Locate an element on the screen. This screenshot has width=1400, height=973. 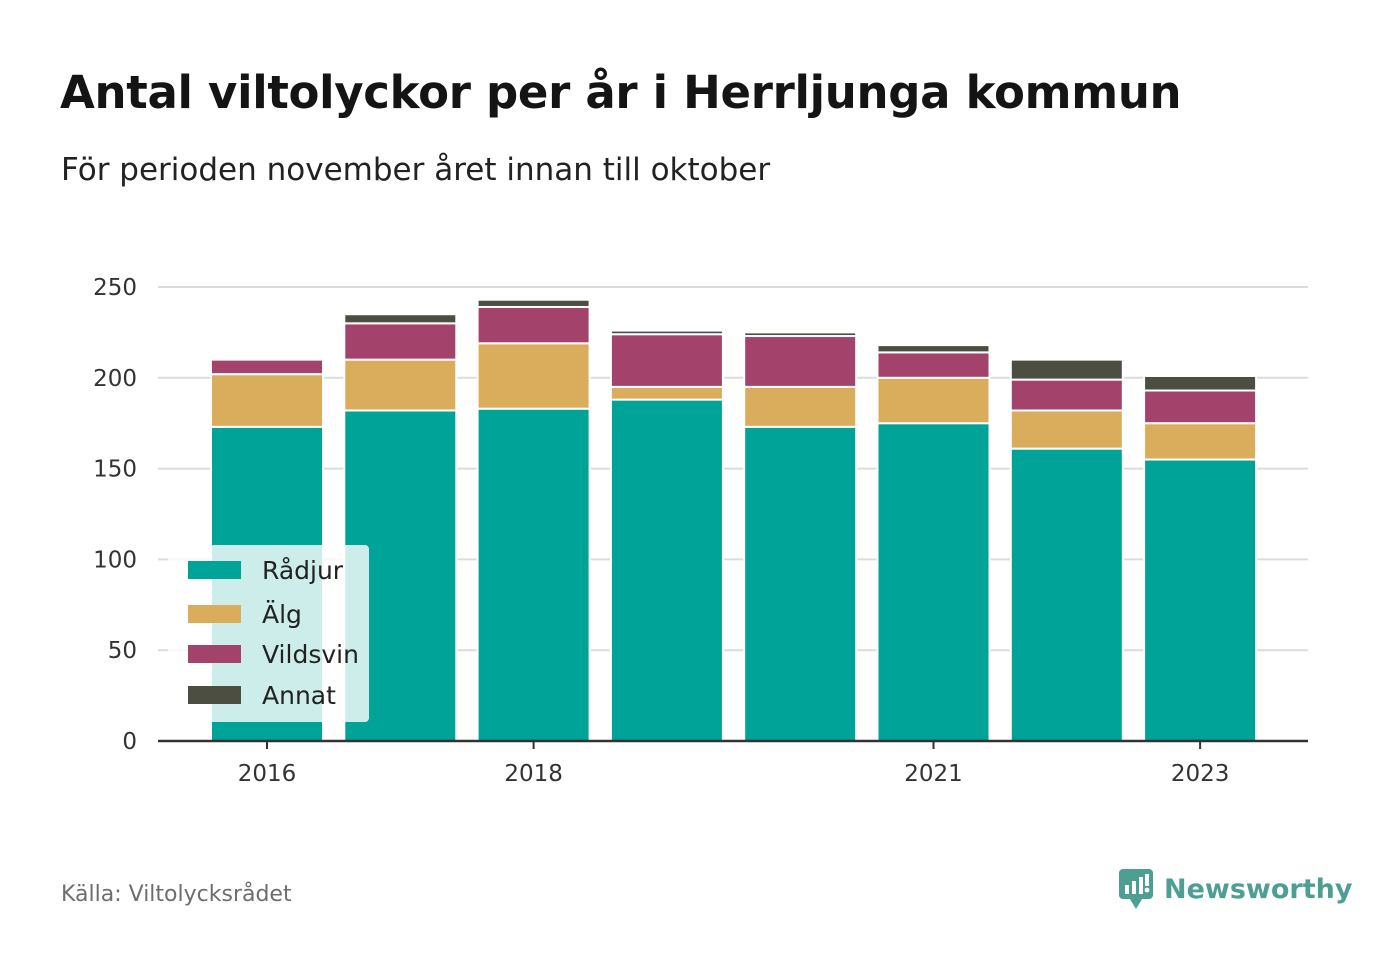
bar-group-2022 is located at coordinates (1066, 550).